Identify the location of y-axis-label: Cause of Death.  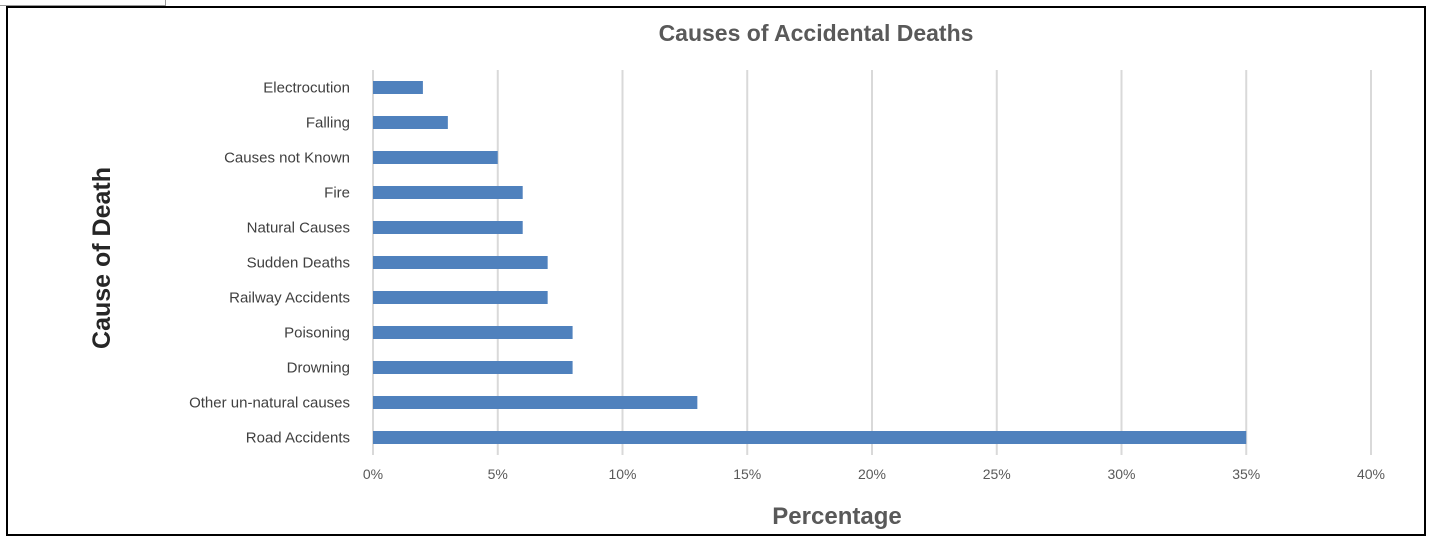
(102, 258).